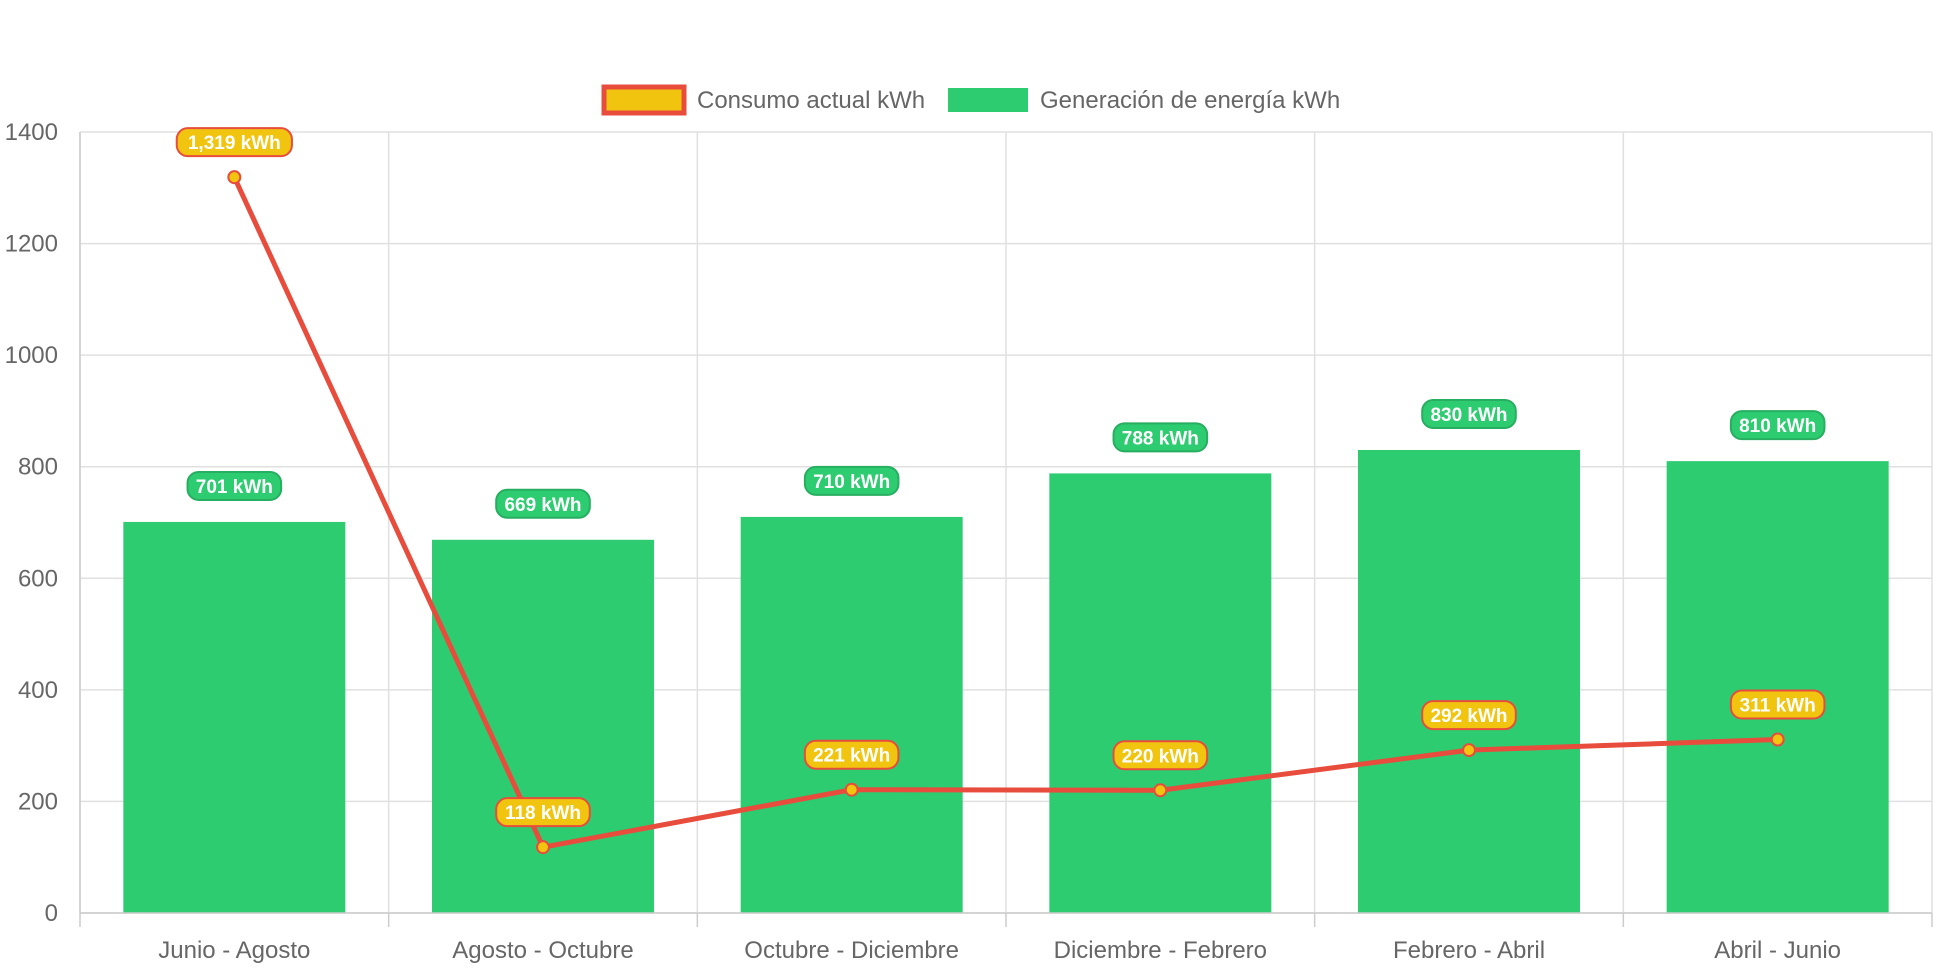  I want to click on y-tick-label: 600, so click(38, 578).